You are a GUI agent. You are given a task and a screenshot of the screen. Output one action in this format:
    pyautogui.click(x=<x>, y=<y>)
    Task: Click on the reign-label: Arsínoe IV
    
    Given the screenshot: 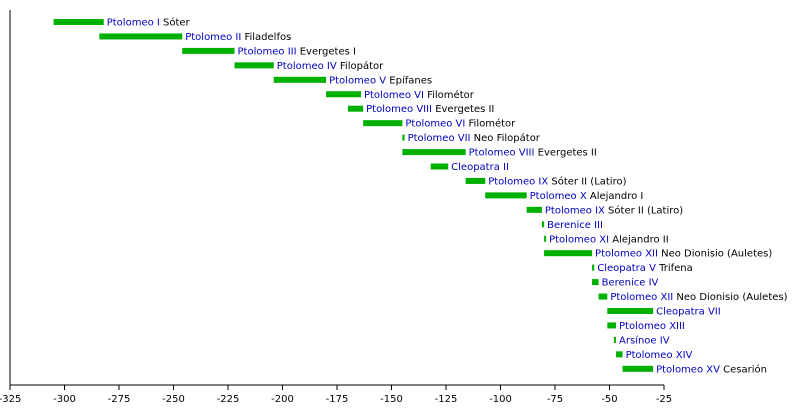 What is the action you would take?
    pyautogui.click(x=644, y=340)
    